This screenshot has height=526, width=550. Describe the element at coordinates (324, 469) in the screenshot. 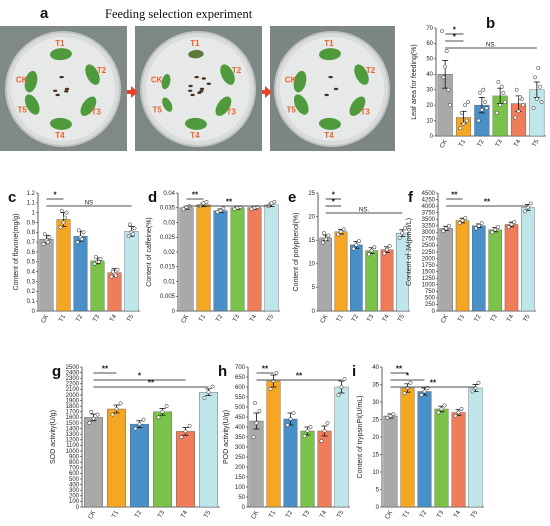

I see `bar-t4` at that location.